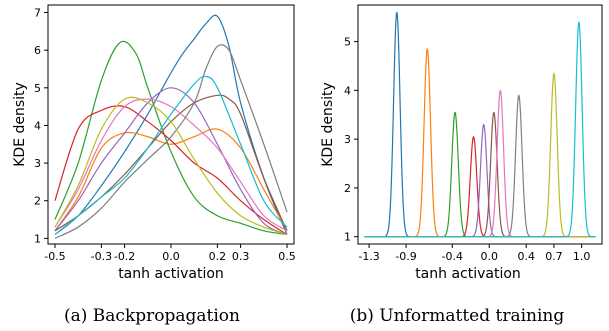  I want to click on y-ticks-a: 1 2 3 4 5 6 7, so click(41, 126).